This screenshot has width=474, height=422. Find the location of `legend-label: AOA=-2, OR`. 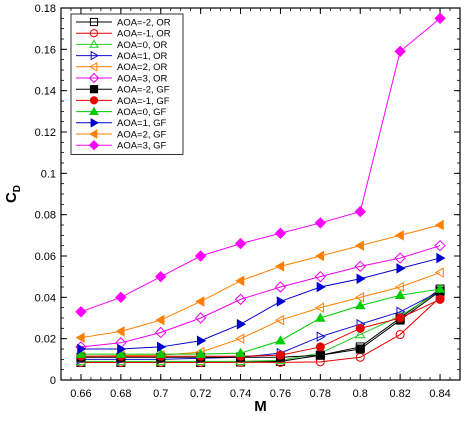

legend-label: AOA=-2, OR is located at coordinates (144, 22).